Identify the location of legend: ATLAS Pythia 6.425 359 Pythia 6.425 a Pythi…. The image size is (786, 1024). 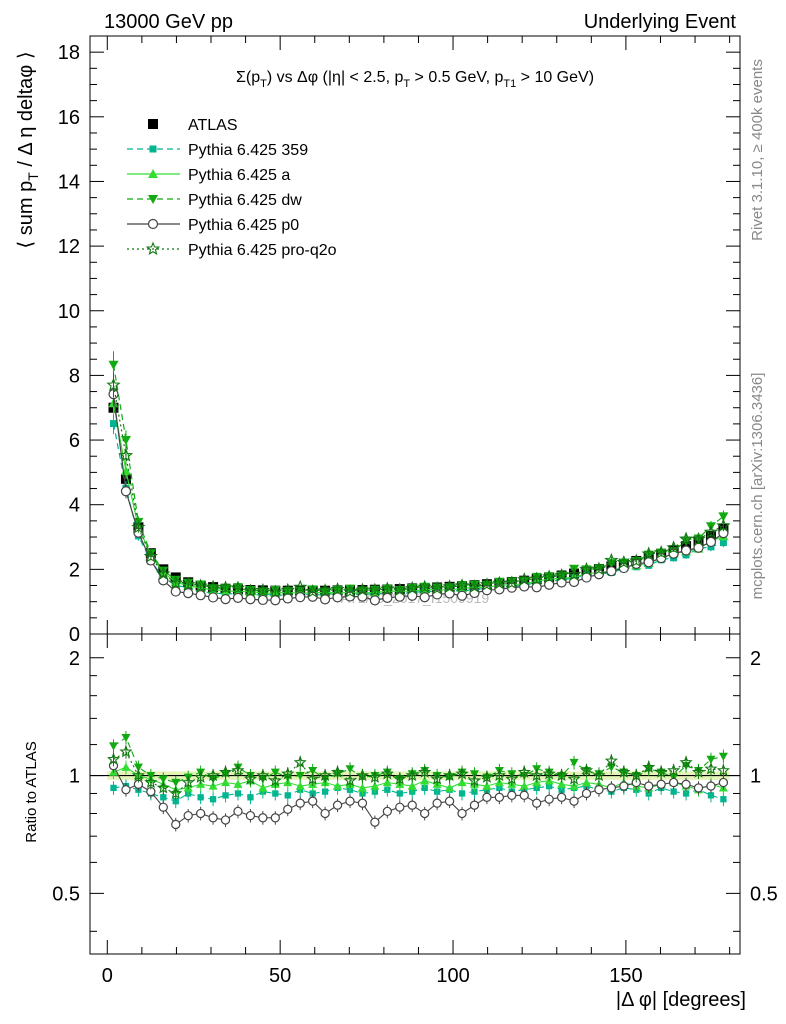
(232, 188).